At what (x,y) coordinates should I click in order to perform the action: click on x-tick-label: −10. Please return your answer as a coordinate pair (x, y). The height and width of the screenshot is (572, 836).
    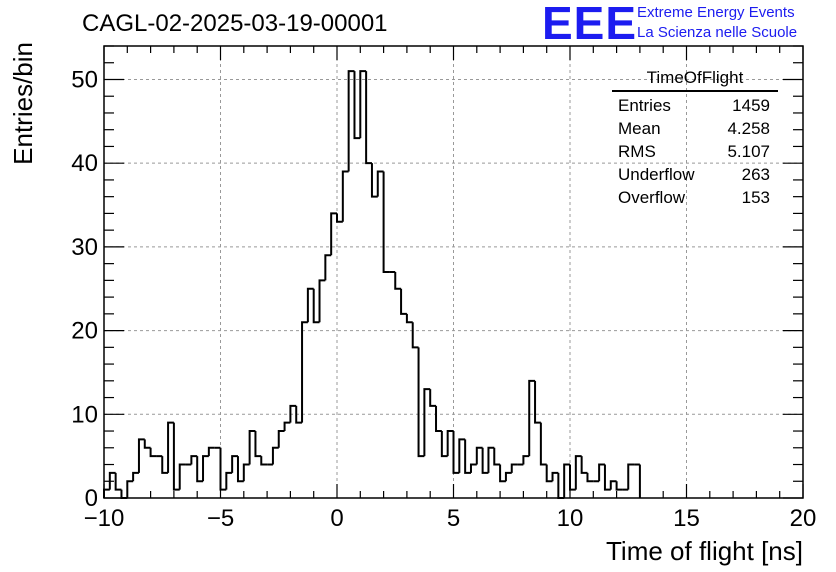
    Looking at the image, I should click on (104, 518).